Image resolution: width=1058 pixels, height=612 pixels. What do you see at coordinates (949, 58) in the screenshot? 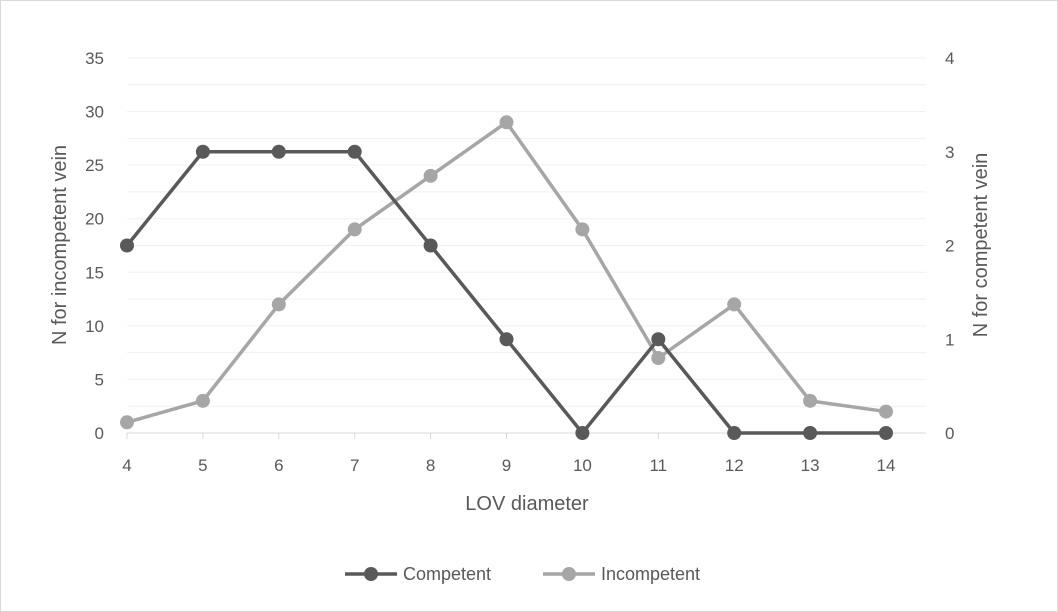
I see `right-y-tick-label: 4` at bounding box center [949, 58].